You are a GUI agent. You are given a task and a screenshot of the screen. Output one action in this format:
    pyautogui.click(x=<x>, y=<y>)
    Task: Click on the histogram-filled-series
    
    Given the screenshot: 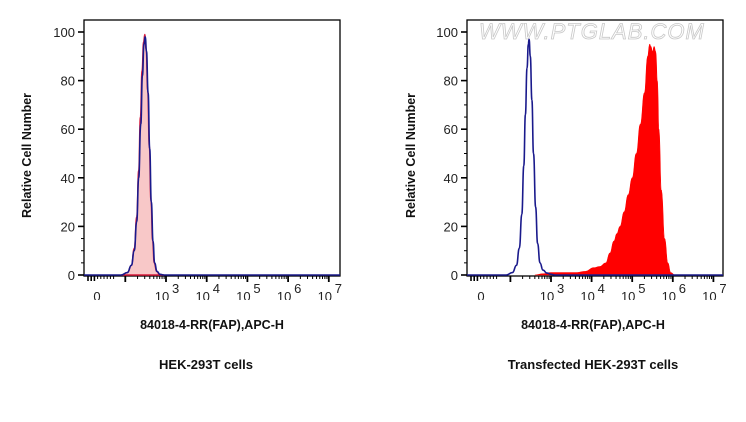 What is the action you would take?
    pyautogui.click(x=604, y=159)
    